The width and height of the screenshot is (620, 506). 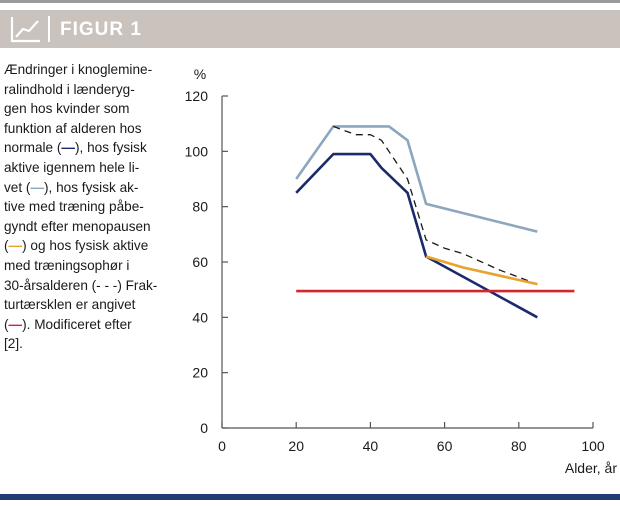 What do you see at coordinates (416, 179) in the screenshot?
I see `series-line-lifelong-active` at bounding box center [416, 179].